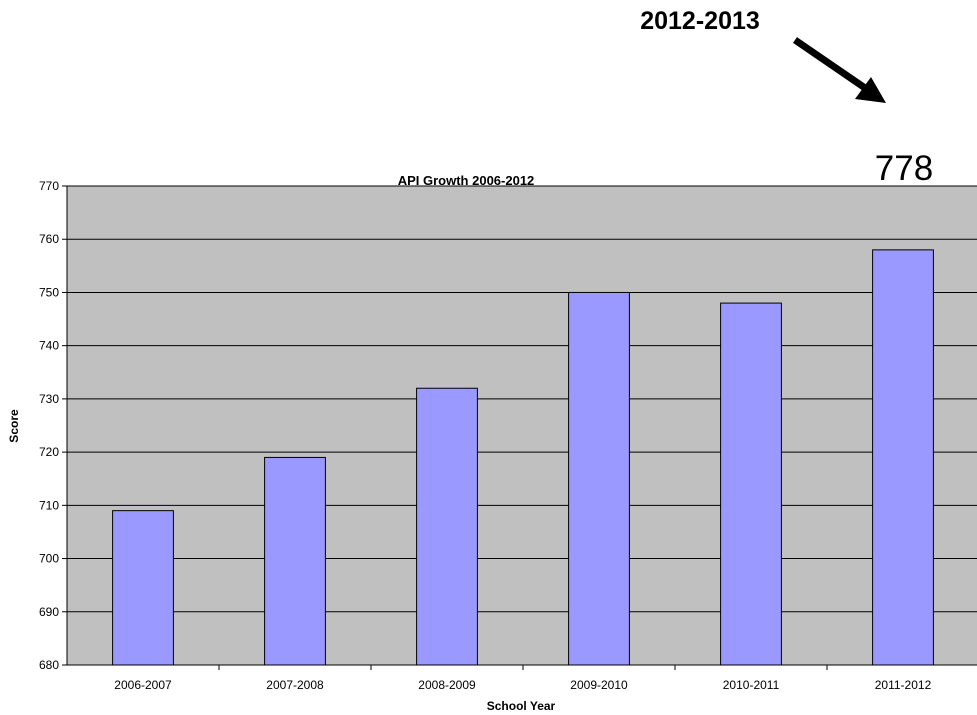 The width and height of the screenshot is (977, 715). What do you see at coordinates (143, 588) in the screenshot?
I see `bar-2006-2007` at bounding box center [143, 588].